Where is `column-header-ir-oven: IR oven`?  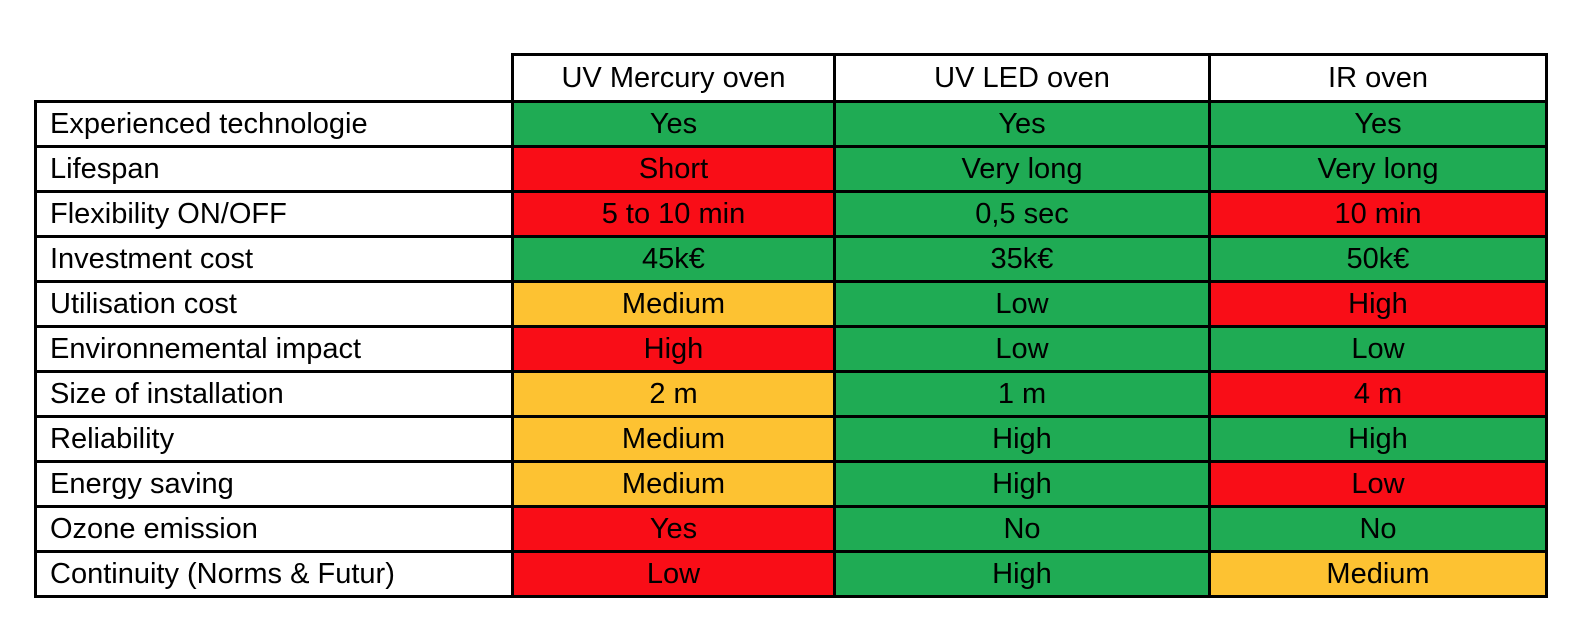 column-header-ir-oven: IR oven is located at coordinates (1378, 78).